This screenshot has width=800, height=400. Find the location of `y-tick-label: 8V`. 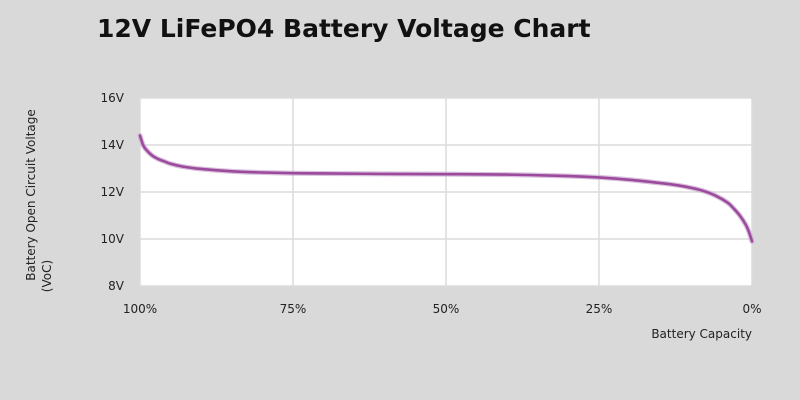

y-tick-label: 8V is located at coordinates (116, 286).